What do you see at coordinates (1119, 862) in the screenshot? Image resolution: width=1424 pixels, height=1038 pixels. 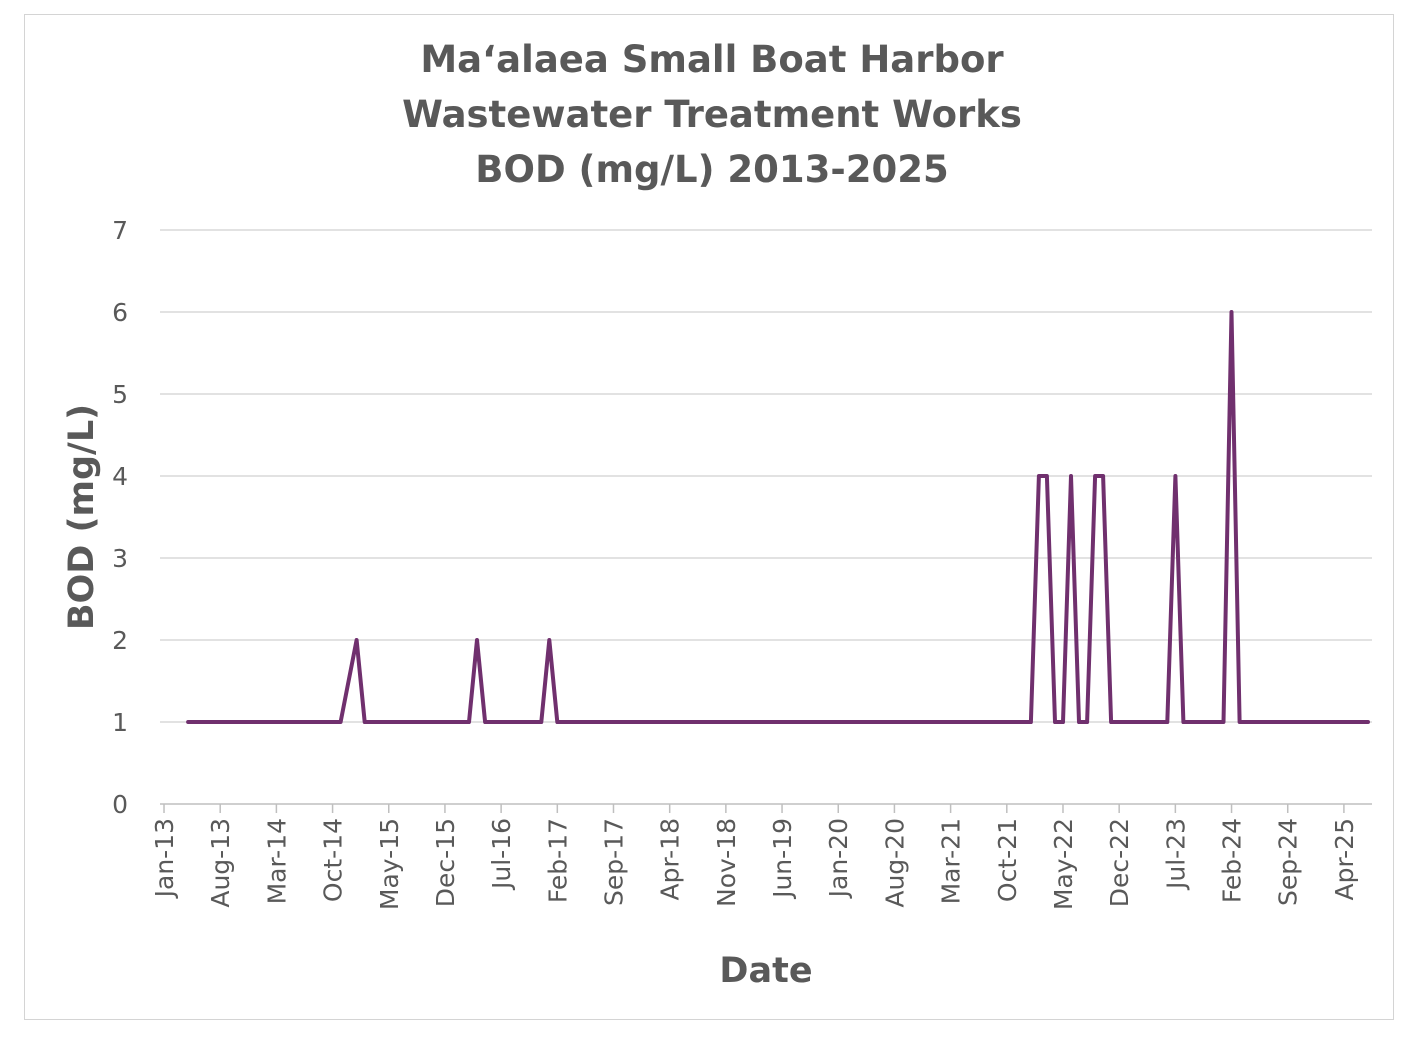 I see `x-tick-label: Dec-22` at bounding box center [1119, 862].